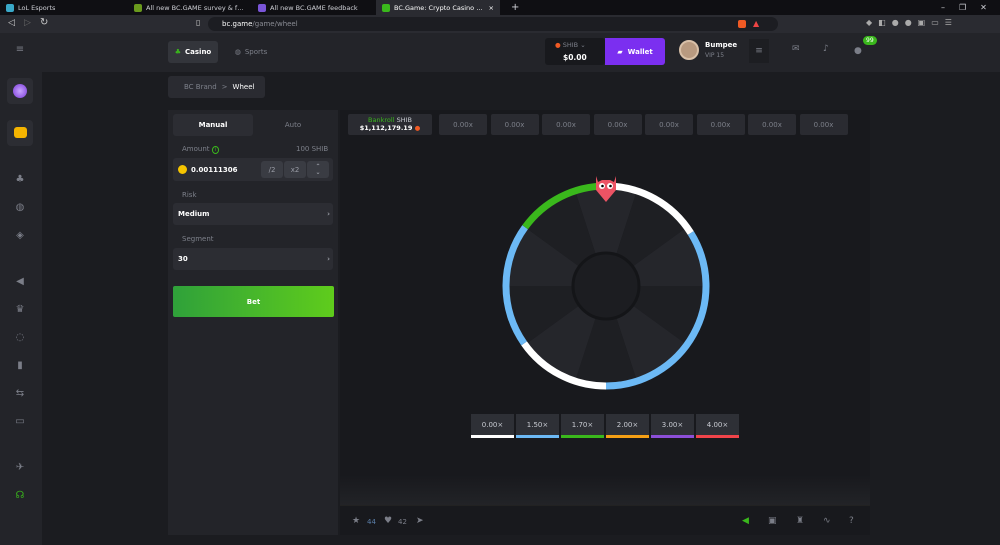 This screenshot has height=545, width=1000. Describe the element at coordinates (11, 23) in the screenshot. I see `back-icon: ◁` at that location.